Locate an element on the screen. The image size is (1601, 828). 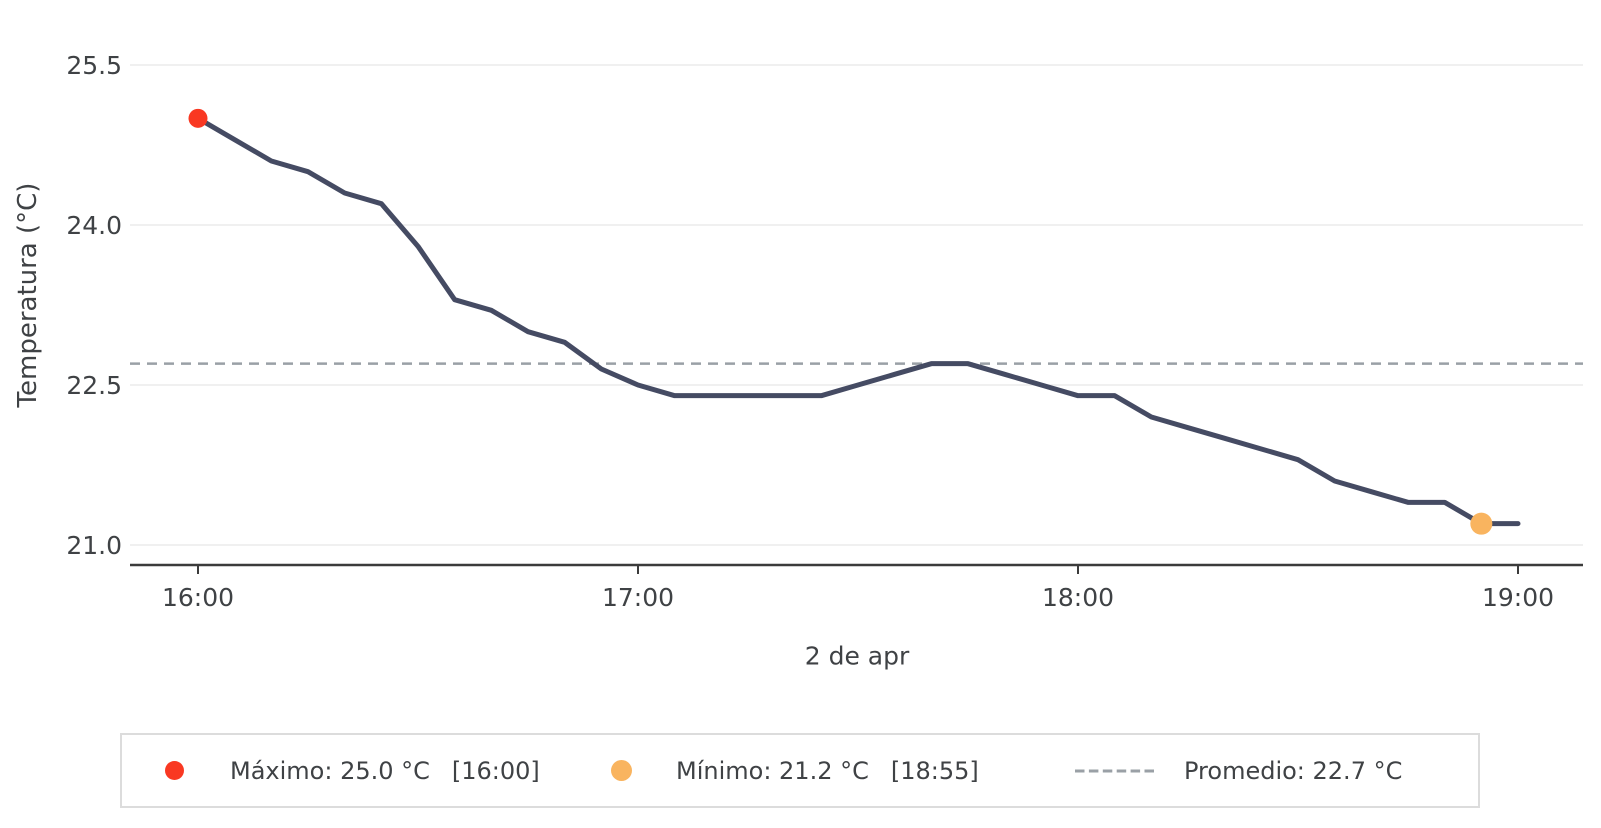
legend-item-average: Promedio: 22.7 °C is located at coordinates (1237, 770).